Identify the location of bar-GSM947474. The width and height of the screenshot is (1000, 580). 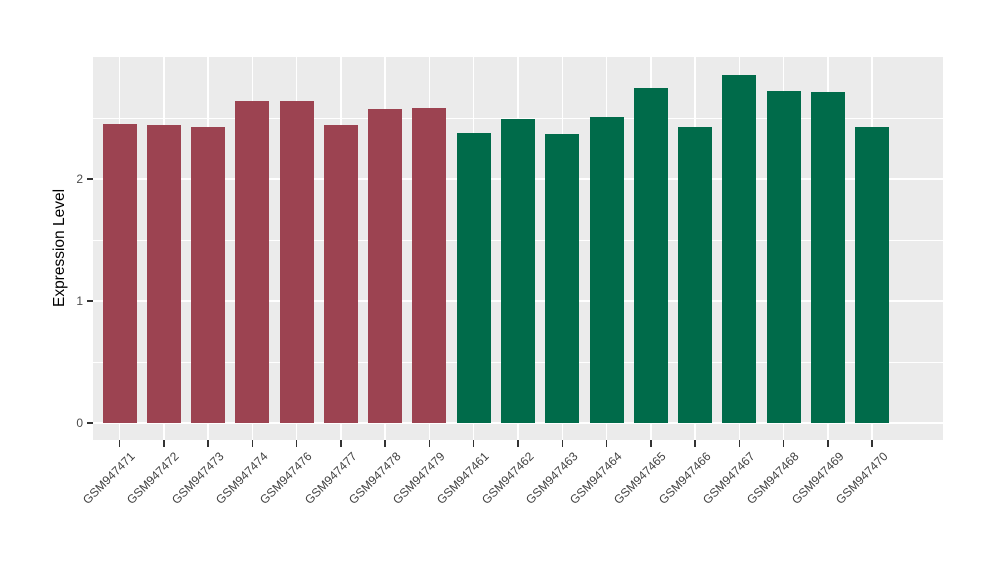
(252, 261).